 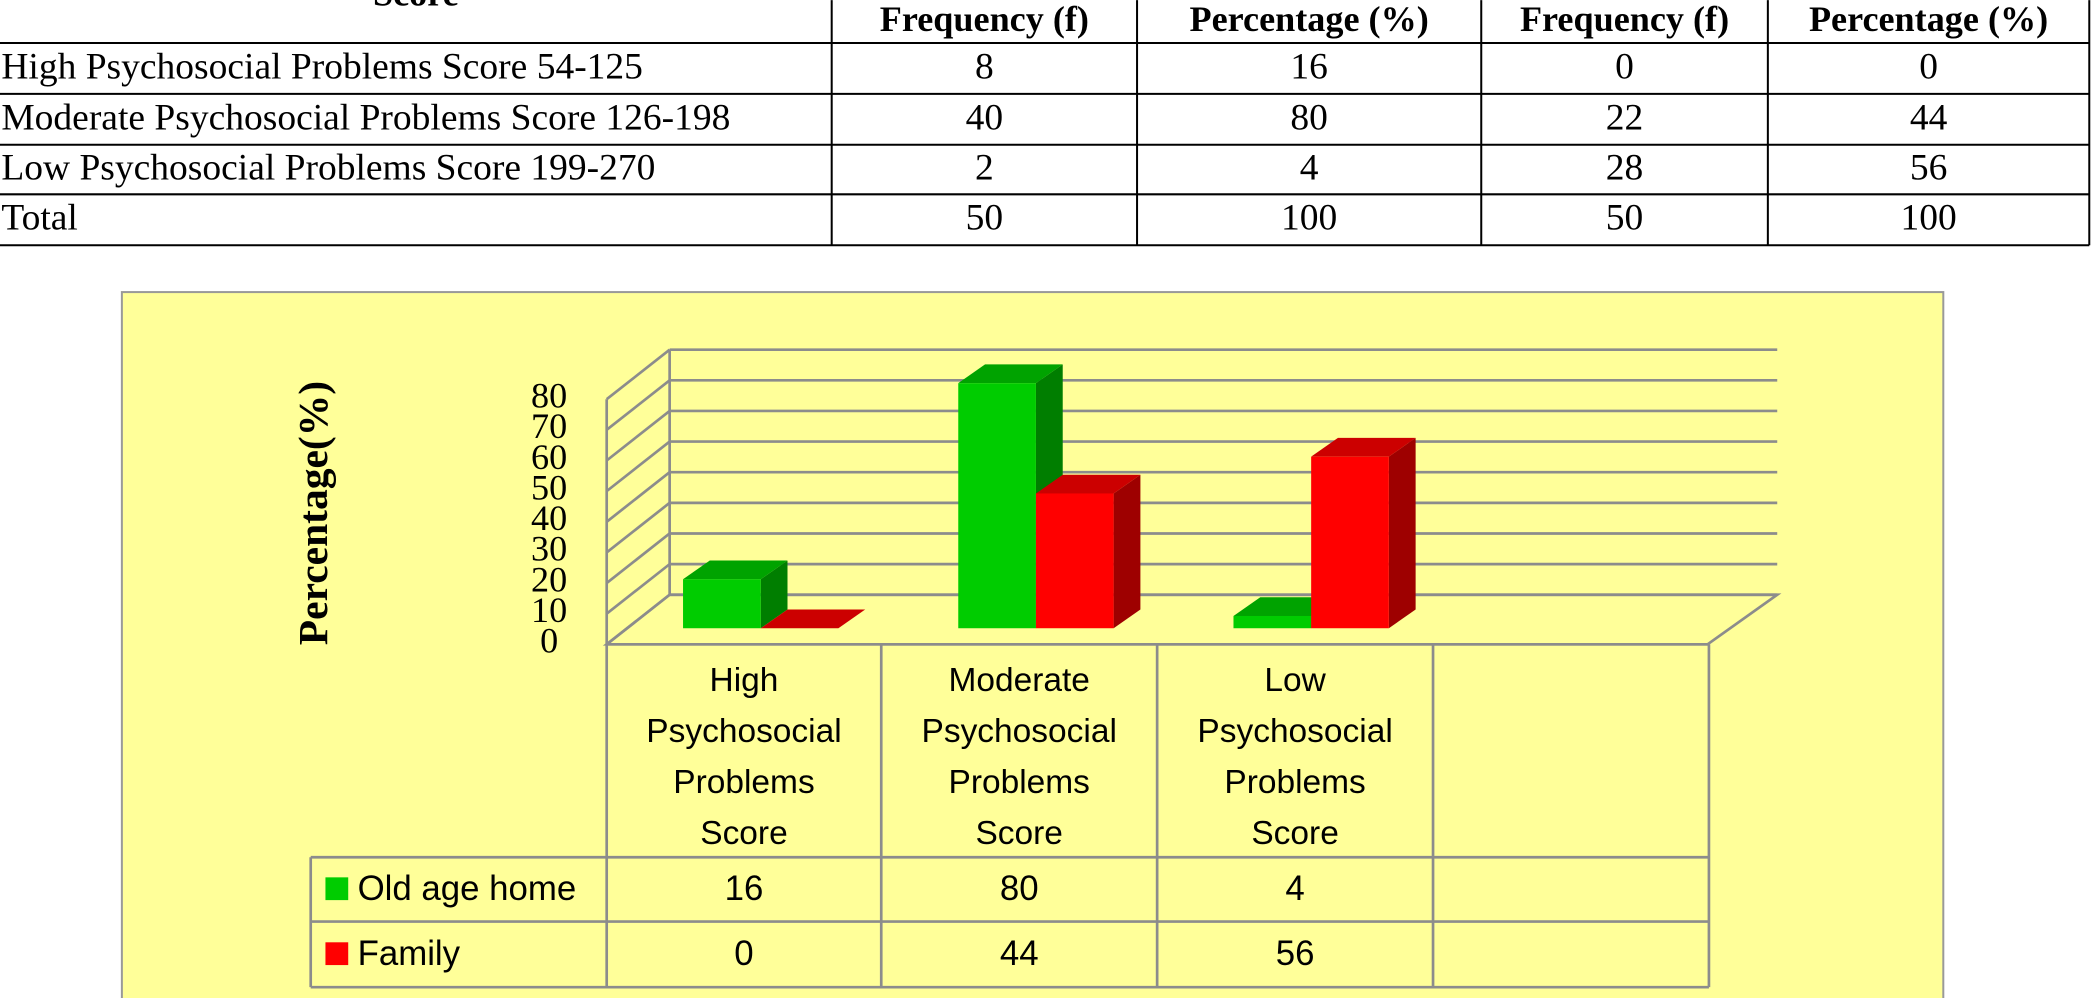 I want to click on y-tick-label: 70, so click(x=549, y=426).